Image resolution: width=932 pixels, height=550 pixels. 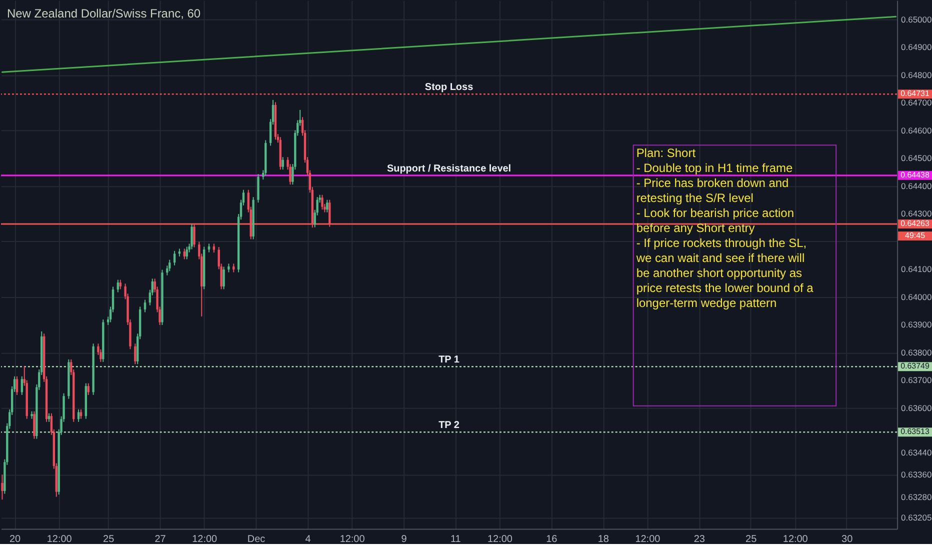 What do you see at coordinates (916, 517) in the screenshot?
I see `y-tick-label: 0.63205` at bounding box center [916, 517].